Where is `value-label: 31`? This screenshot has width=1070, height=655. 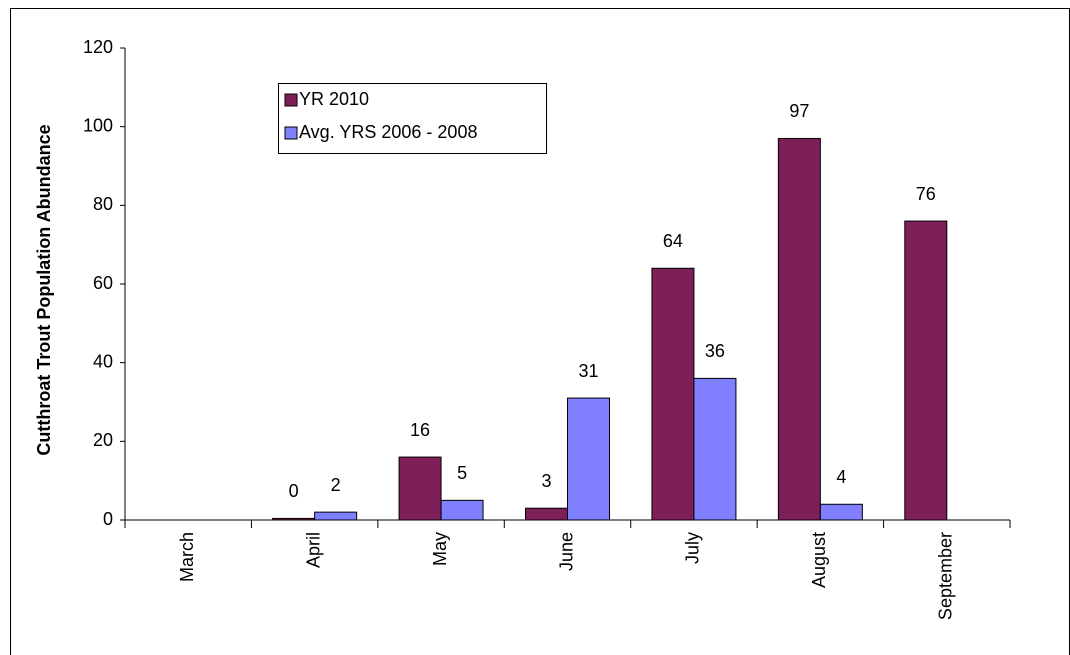
value-label: 31 is located at coordinates (588, 371).